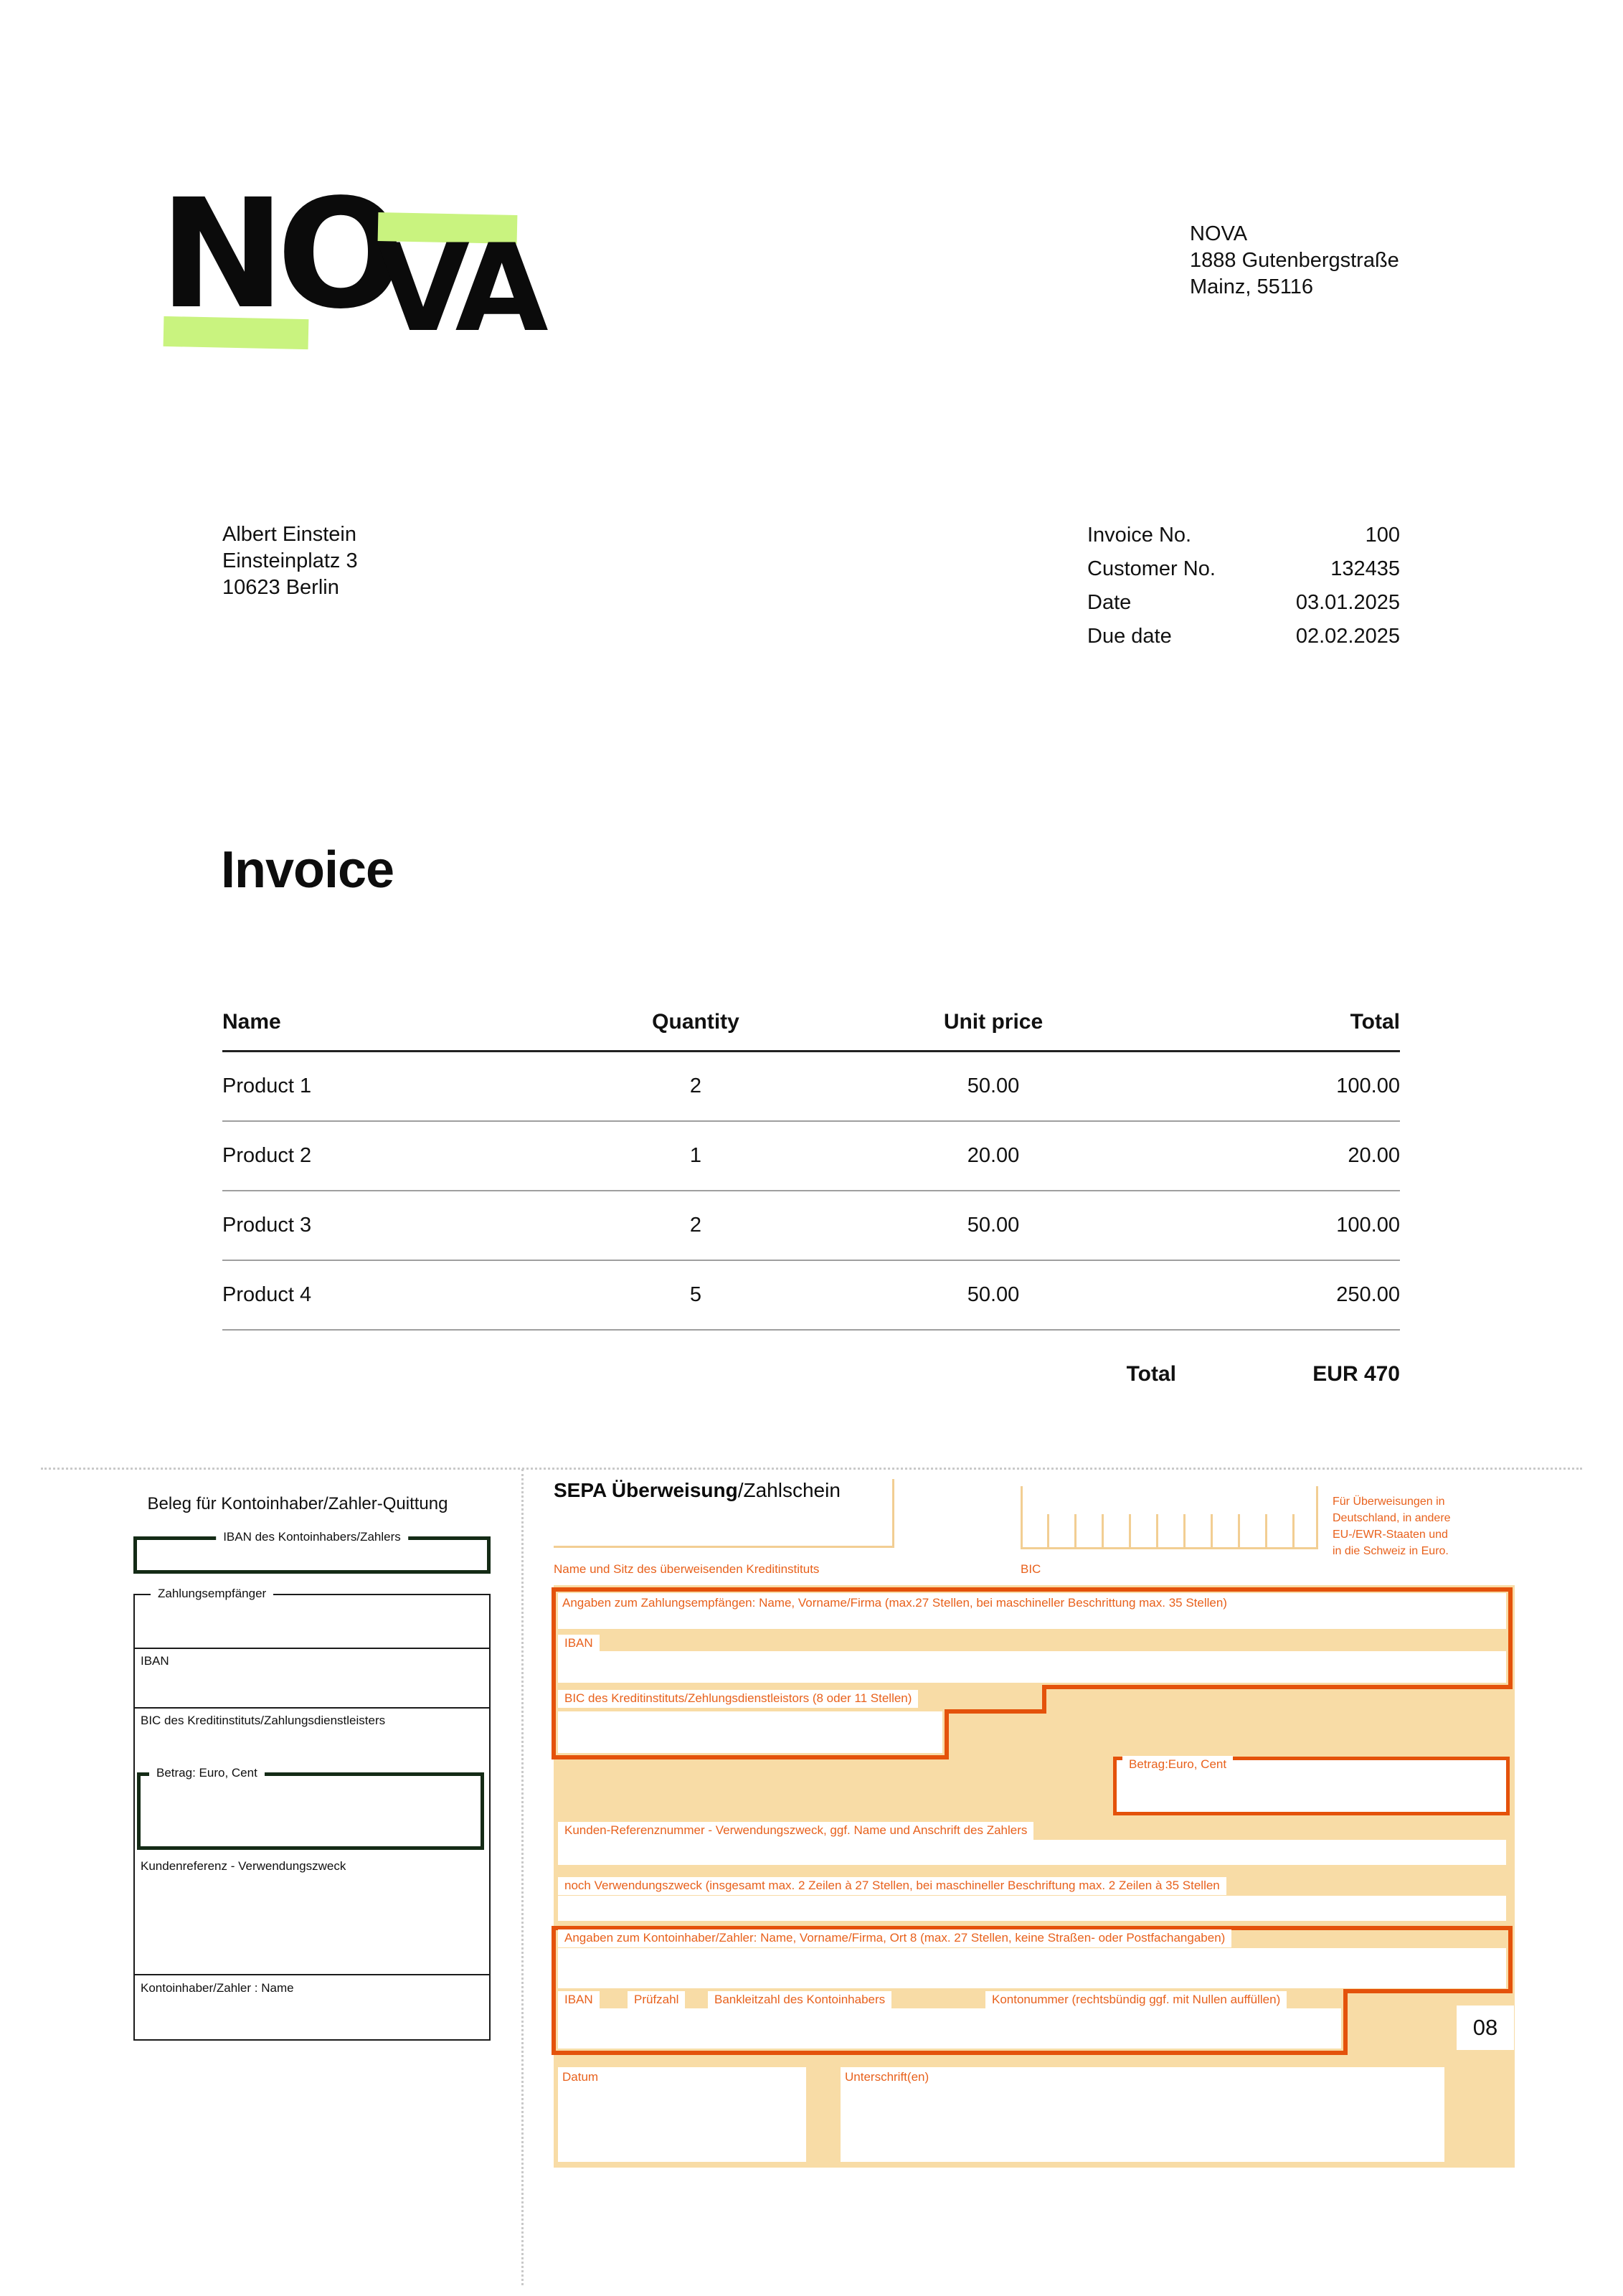 The height and width of the screenshot is (2296, 1623). Describe the element at coordinates (312, 1678) in the screenshot. I see `receipt-iban-field` at that location.